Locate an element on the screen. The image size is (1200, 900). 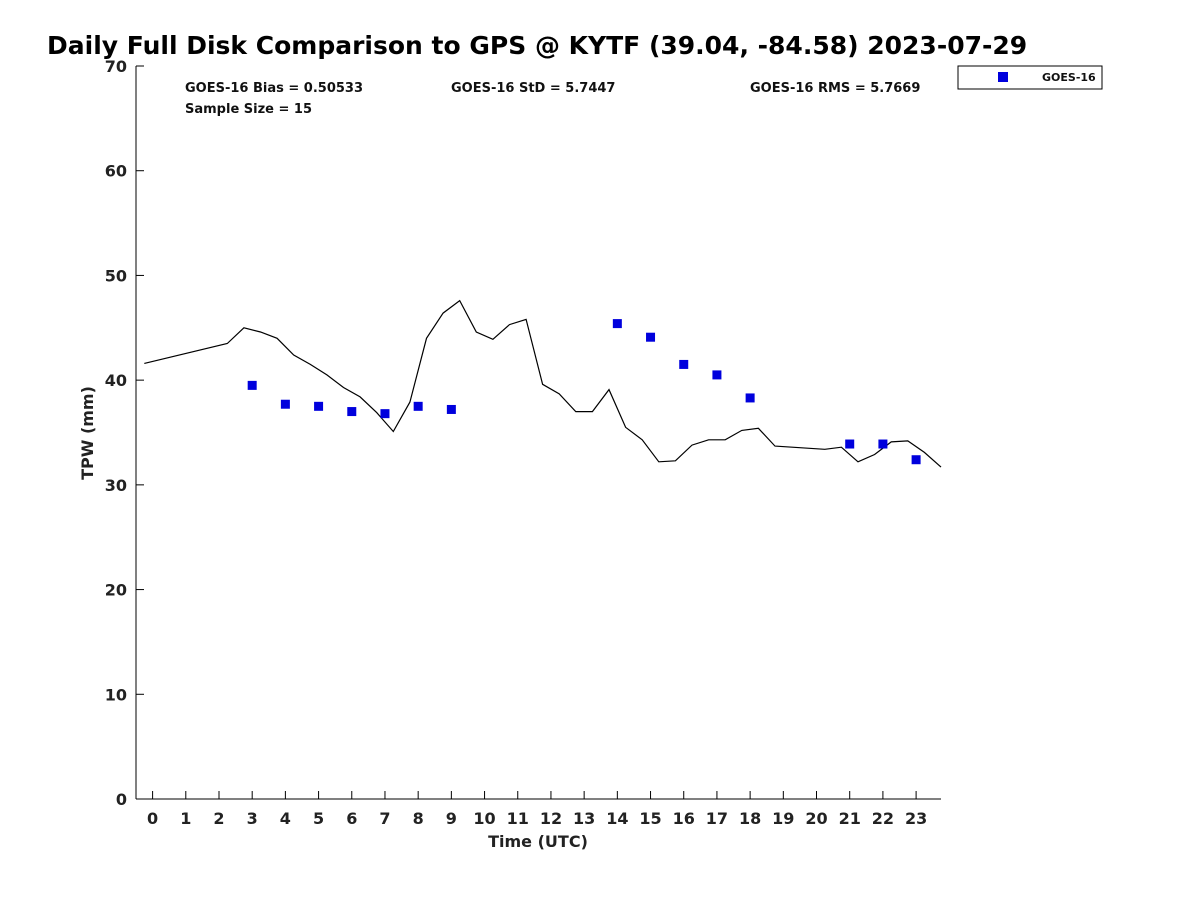
x-tick-label: 19 is located at coordinates (783, 818).